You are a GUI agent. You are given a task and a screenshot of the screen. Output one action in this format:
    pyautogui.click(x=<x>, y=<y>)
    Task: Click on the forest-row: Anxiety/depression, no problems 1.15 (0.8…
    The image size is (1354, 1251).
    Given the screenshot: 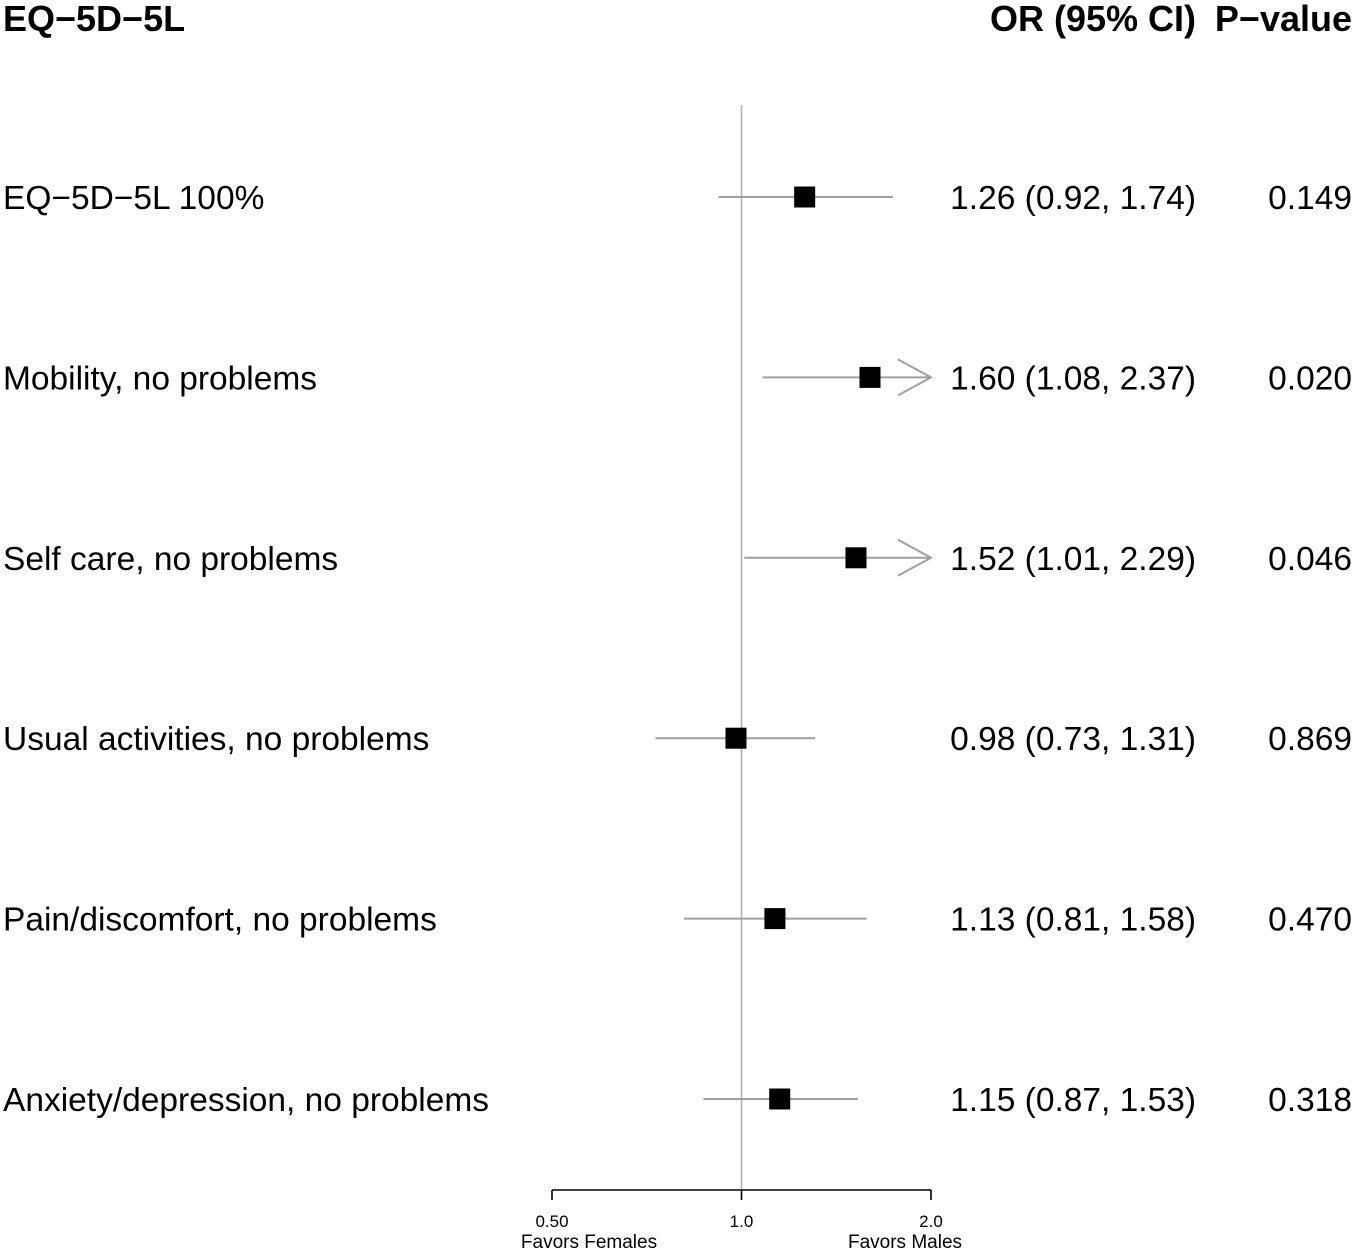 What is the action you would take?
    pyautogui.click(x=677, y=1100)
    